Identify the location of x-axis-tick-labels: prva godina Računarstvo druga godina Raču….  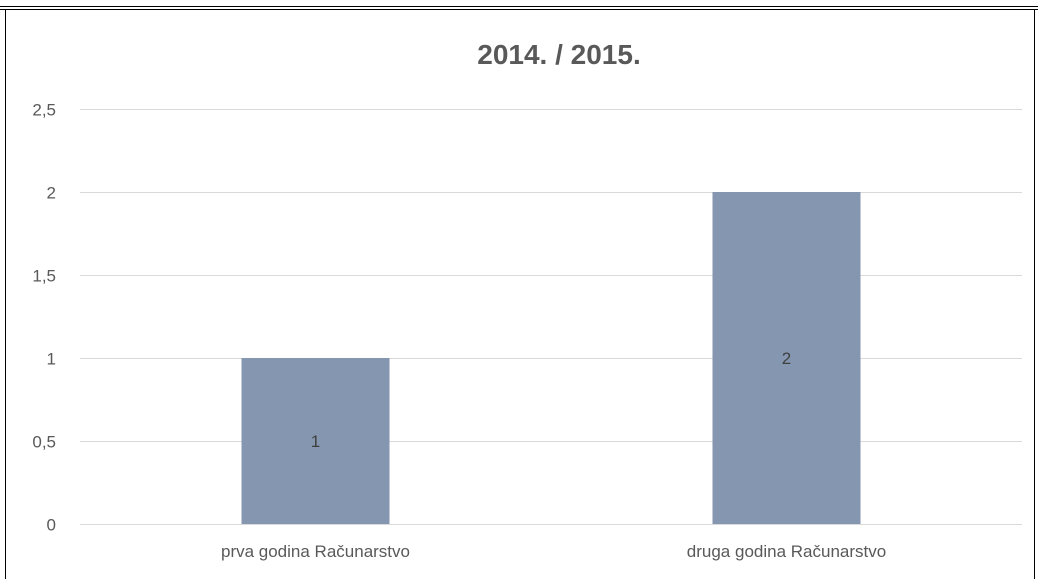
(553, 551).